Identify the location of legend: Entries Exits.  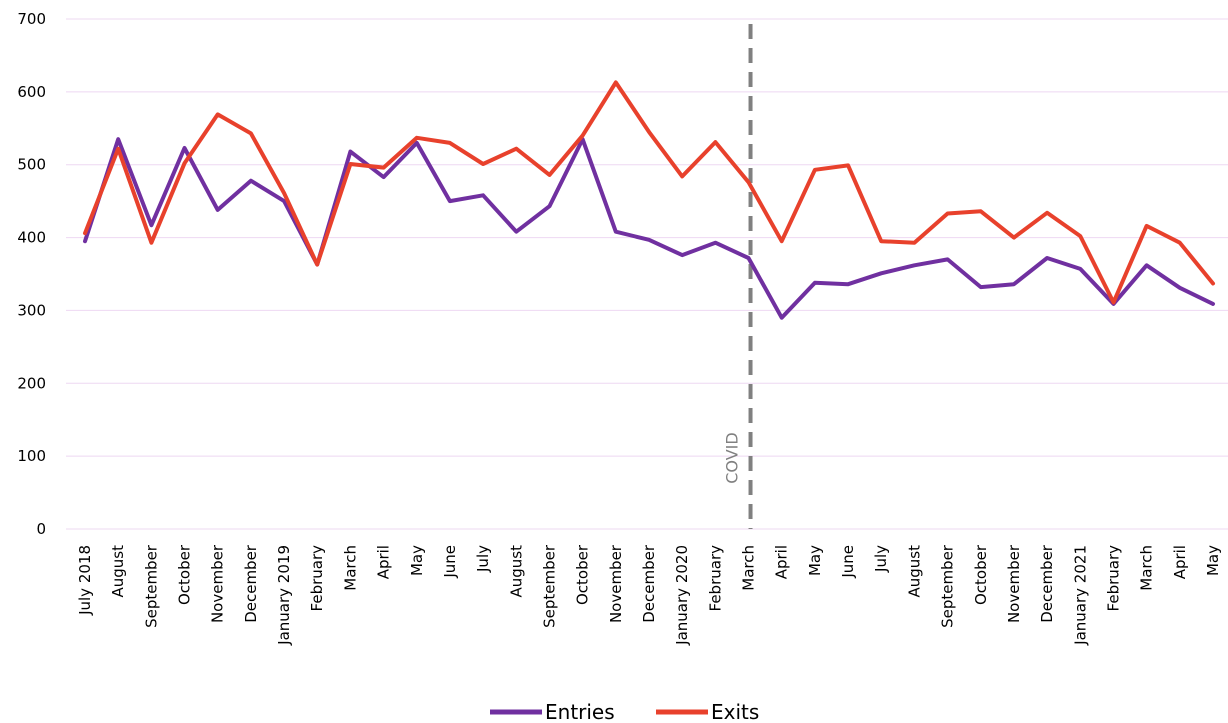
(624, 711).